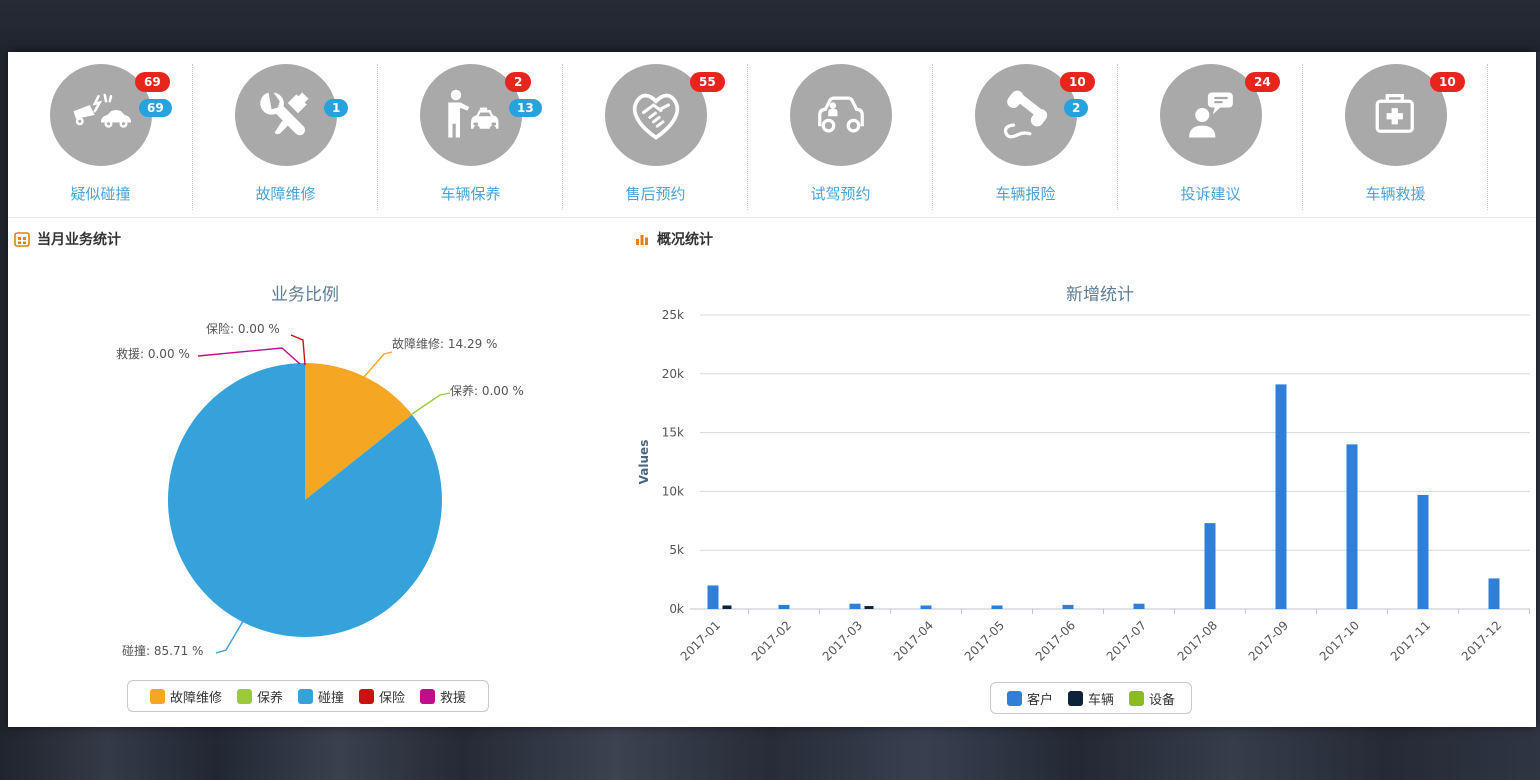 The image size is (1540, 780). What do you see at coordinates (1068, 606) in the screenshot?
I see `bar-客户-2017-06` at bounding box center [1068, 606].